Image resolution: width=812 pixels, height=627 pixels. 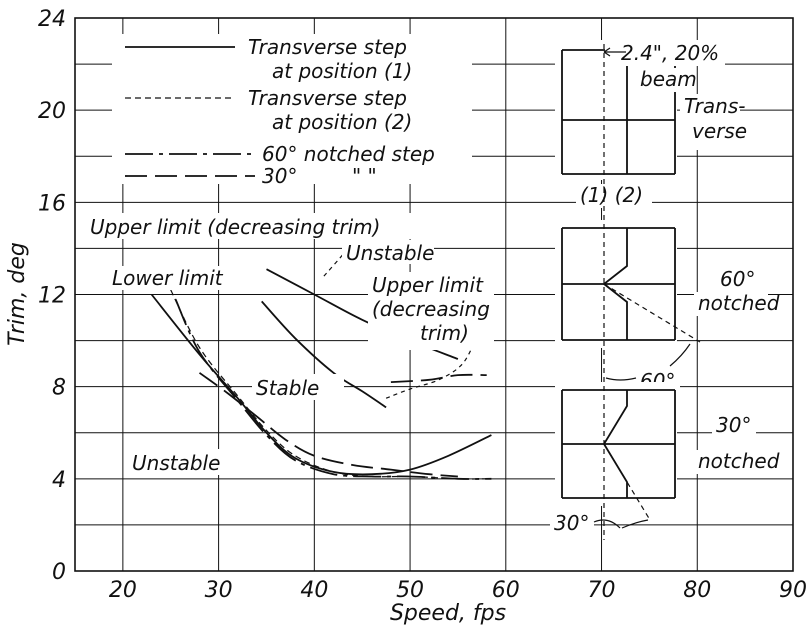 What do you see at coordinates (342, 71) in the screenshot?
I see `legend-label-1b: at position (1)` at bounding box center [342, 71].